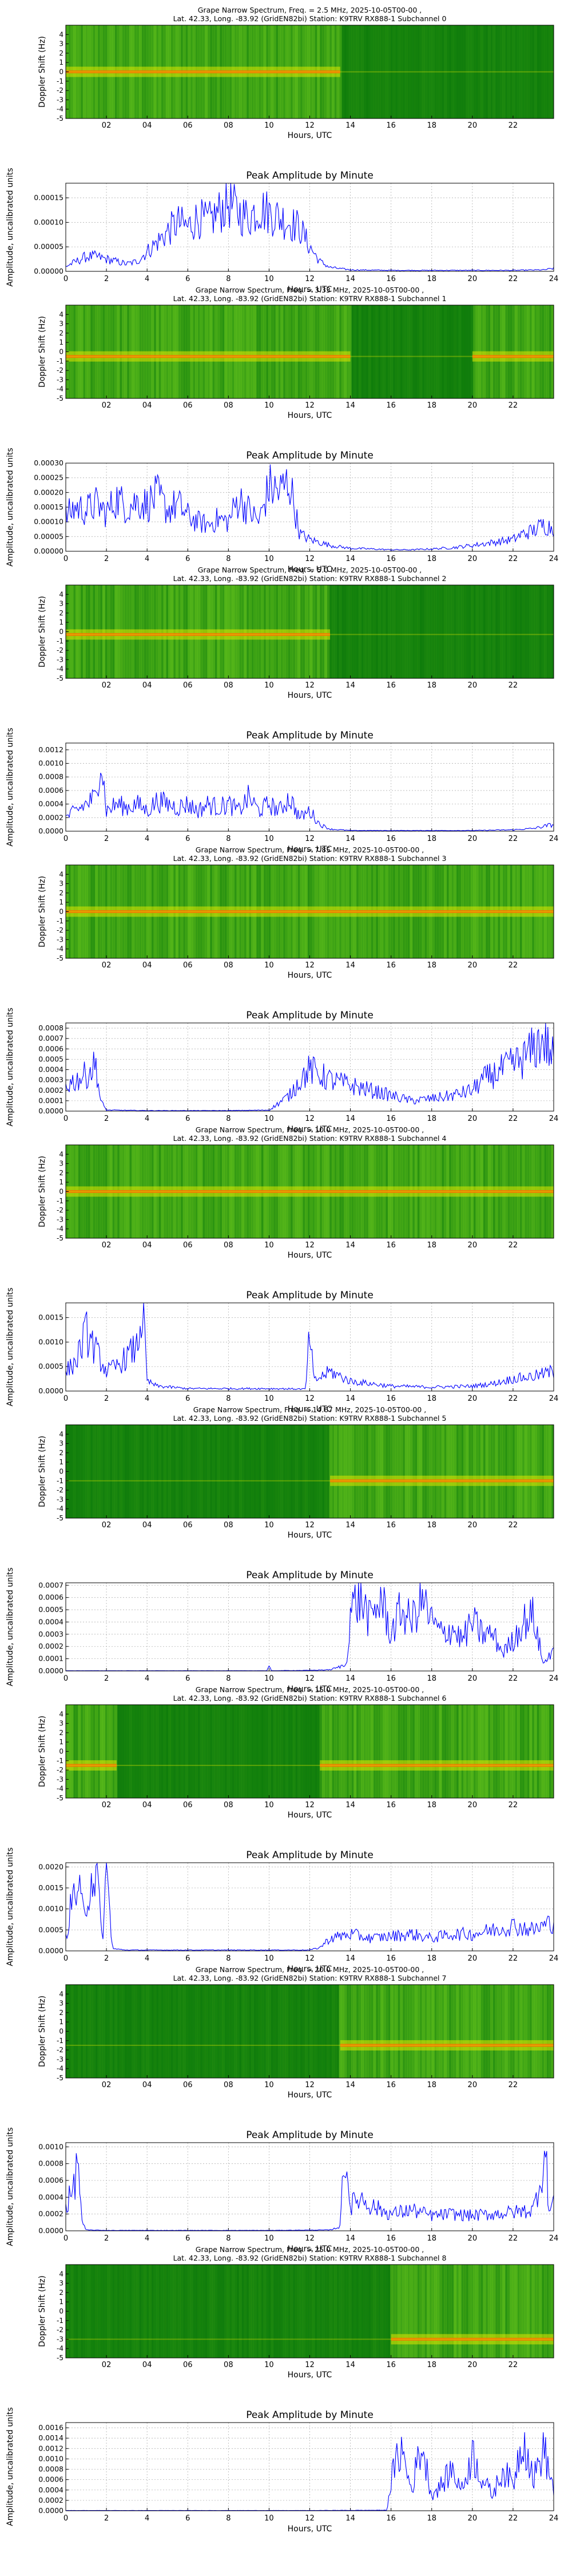 Image resolution: width=572 pixels, height=2576 pixels. I want to click on spectrum-ytick-label: 1, so click(61, 622).